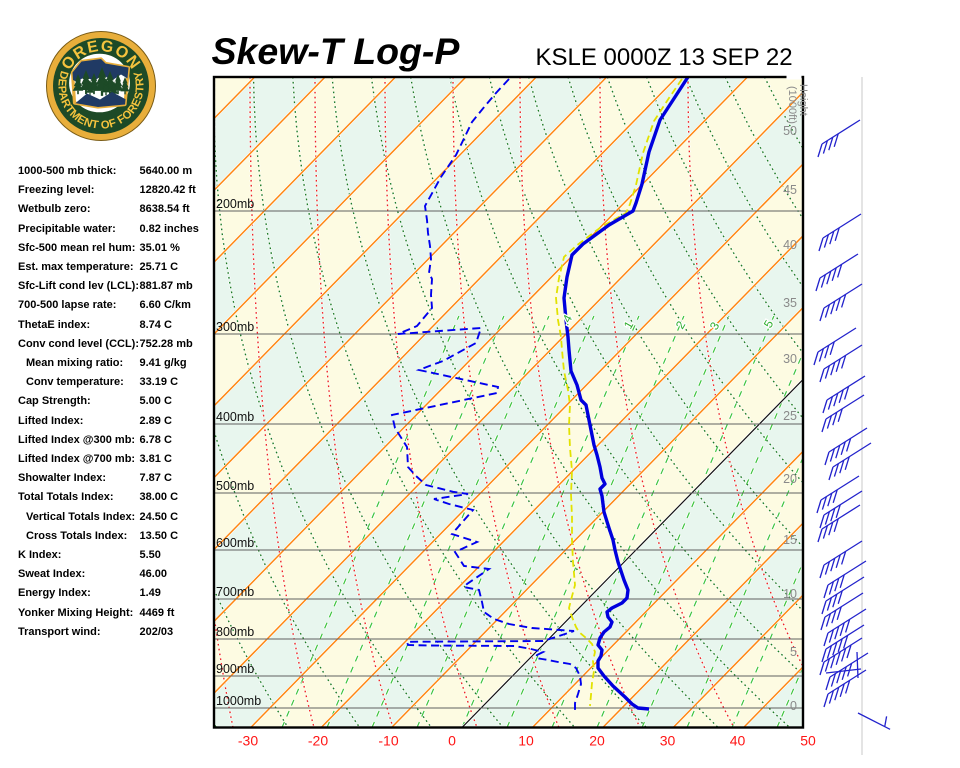 The image size is (960, 768). I want to click on svg-text: 800mb, so click(235, 632).